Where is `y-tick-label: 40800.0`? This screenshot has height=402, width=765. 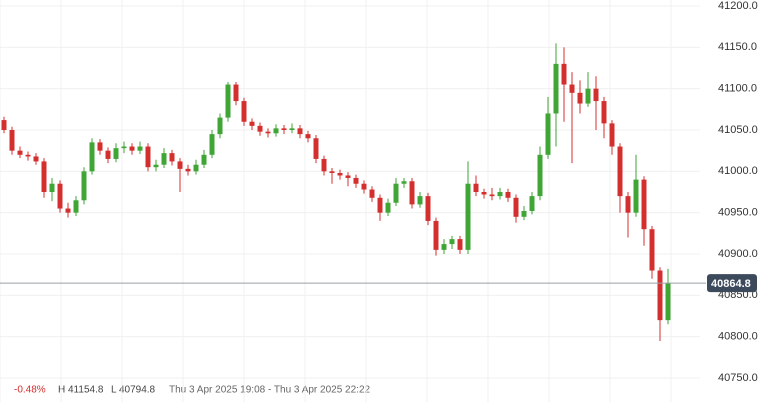 y-tick-label: 40800.0 is located at coordinates (738, 337).